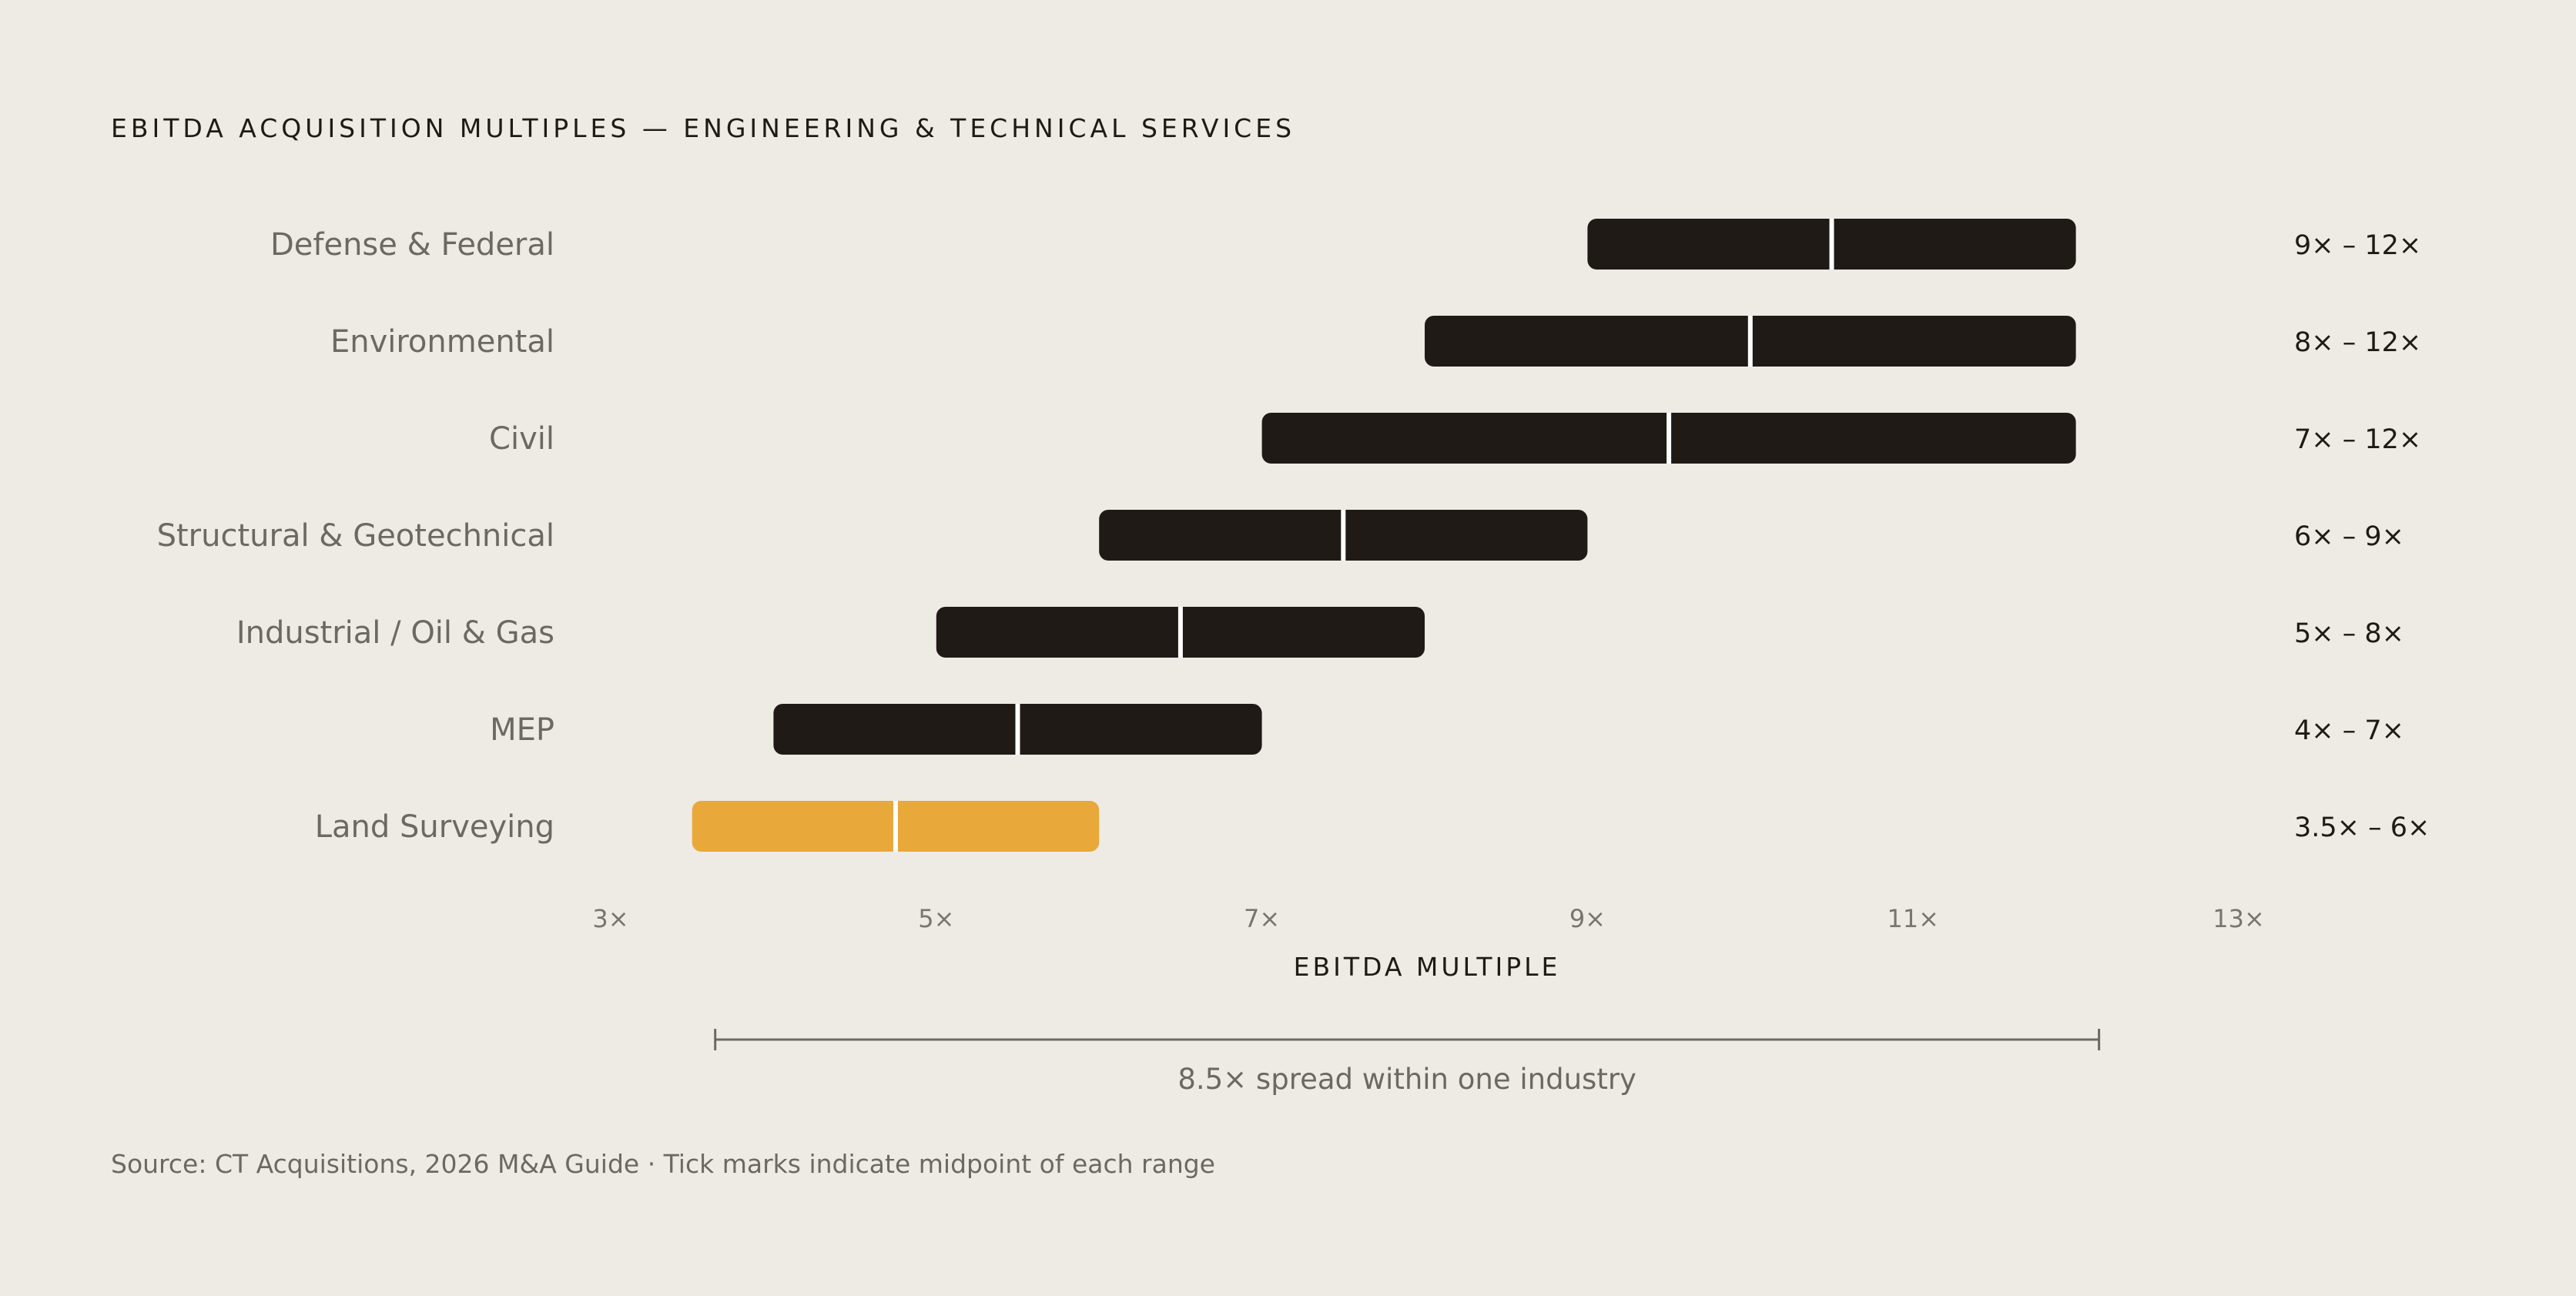 The width and height of the screenshot is (2576, 1296). Describe the element at coordinates (522, 730) in the screenshot. I see `category-label: MEP` at that location.